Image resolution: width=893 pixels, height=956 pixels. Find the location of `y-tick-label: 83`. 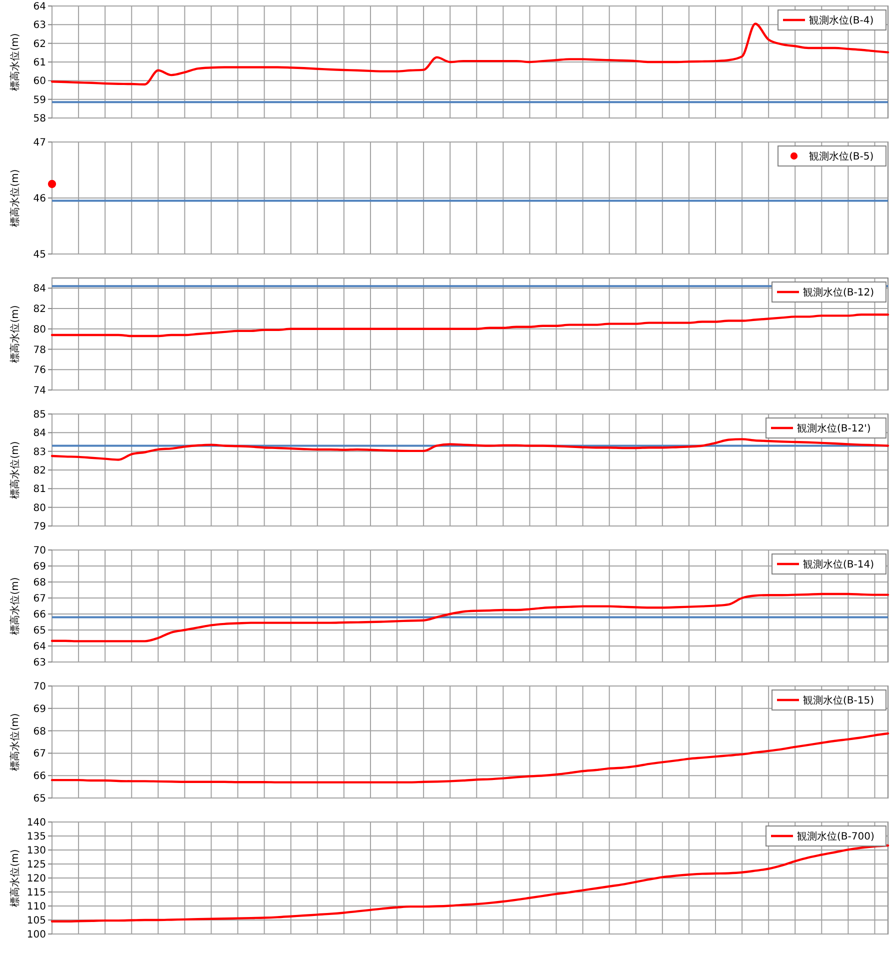

y-tick-label: 83 is located at coordinates (39, 452).